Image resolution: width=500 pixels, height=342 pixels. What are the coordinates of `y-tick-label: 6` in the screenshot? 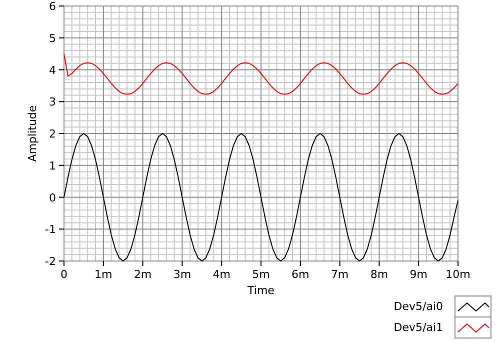 It's located at (52, 6).